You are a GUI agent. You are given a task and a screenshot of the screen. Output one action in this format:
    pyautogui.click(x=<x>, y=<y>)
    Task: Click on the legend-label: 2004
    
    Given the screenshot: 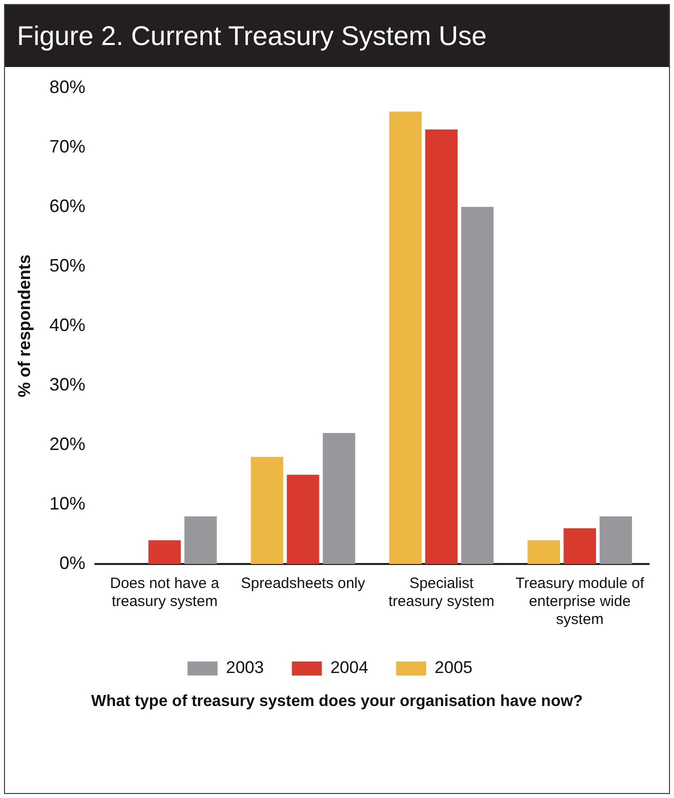 What is the action you would take?
    pyautogui.click(x=349, y=668)
    